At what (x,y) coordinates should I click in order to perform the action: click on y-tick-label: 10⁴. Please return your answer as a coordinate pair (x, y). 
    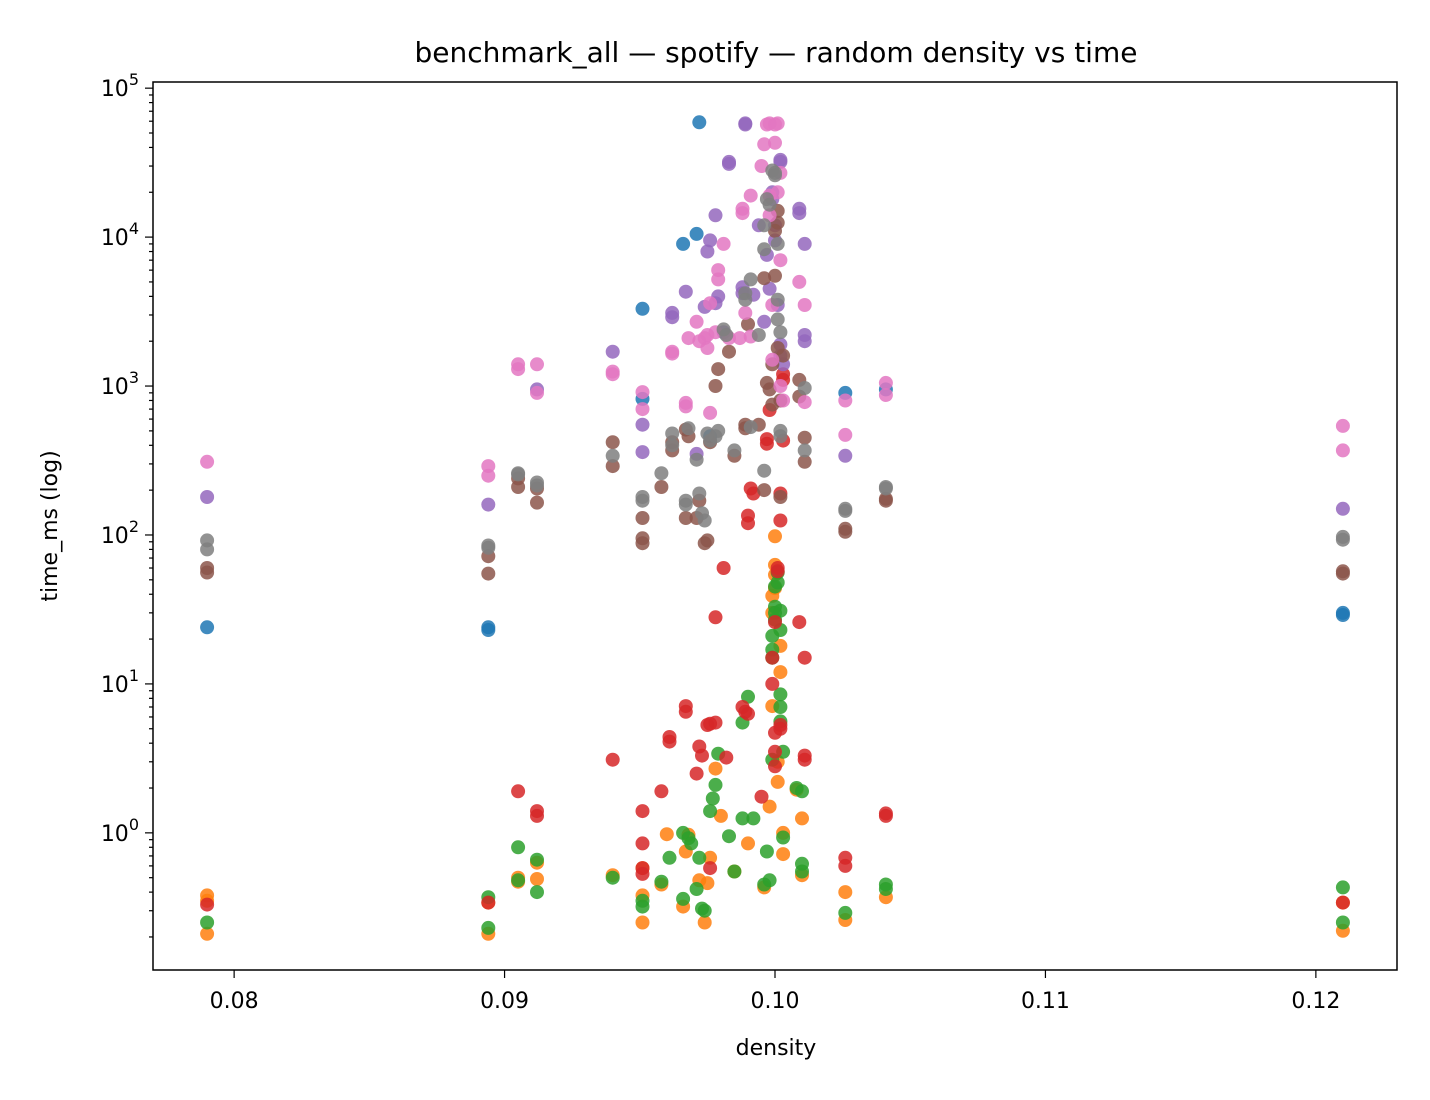
    Looking at the image, I should click on (120, 235).